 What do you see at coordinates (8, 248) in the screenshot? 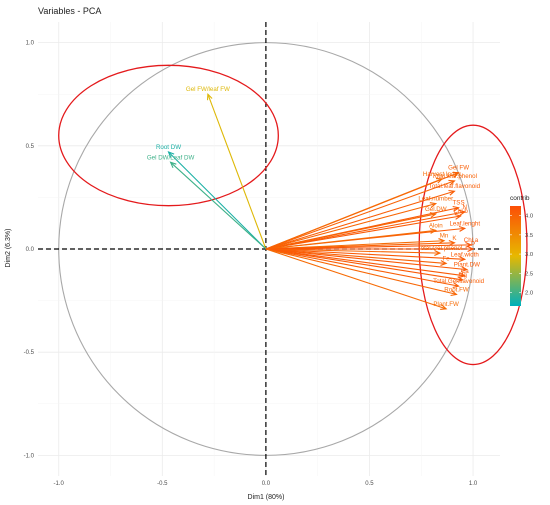
I see `y-axis-label: Dim2 (6.3%)` at bounding box center [8, 248].